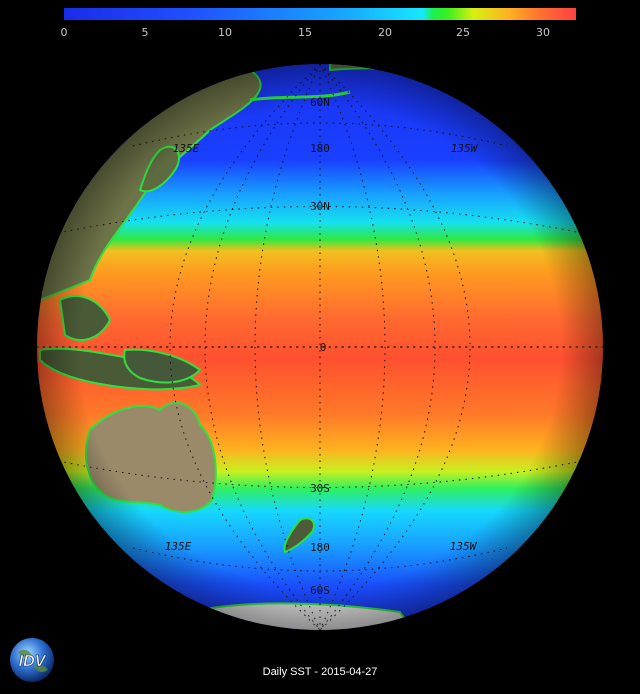 This screenshot has width=640, height=694. I want to click on idv-logo: IDV, so click(32, 660).